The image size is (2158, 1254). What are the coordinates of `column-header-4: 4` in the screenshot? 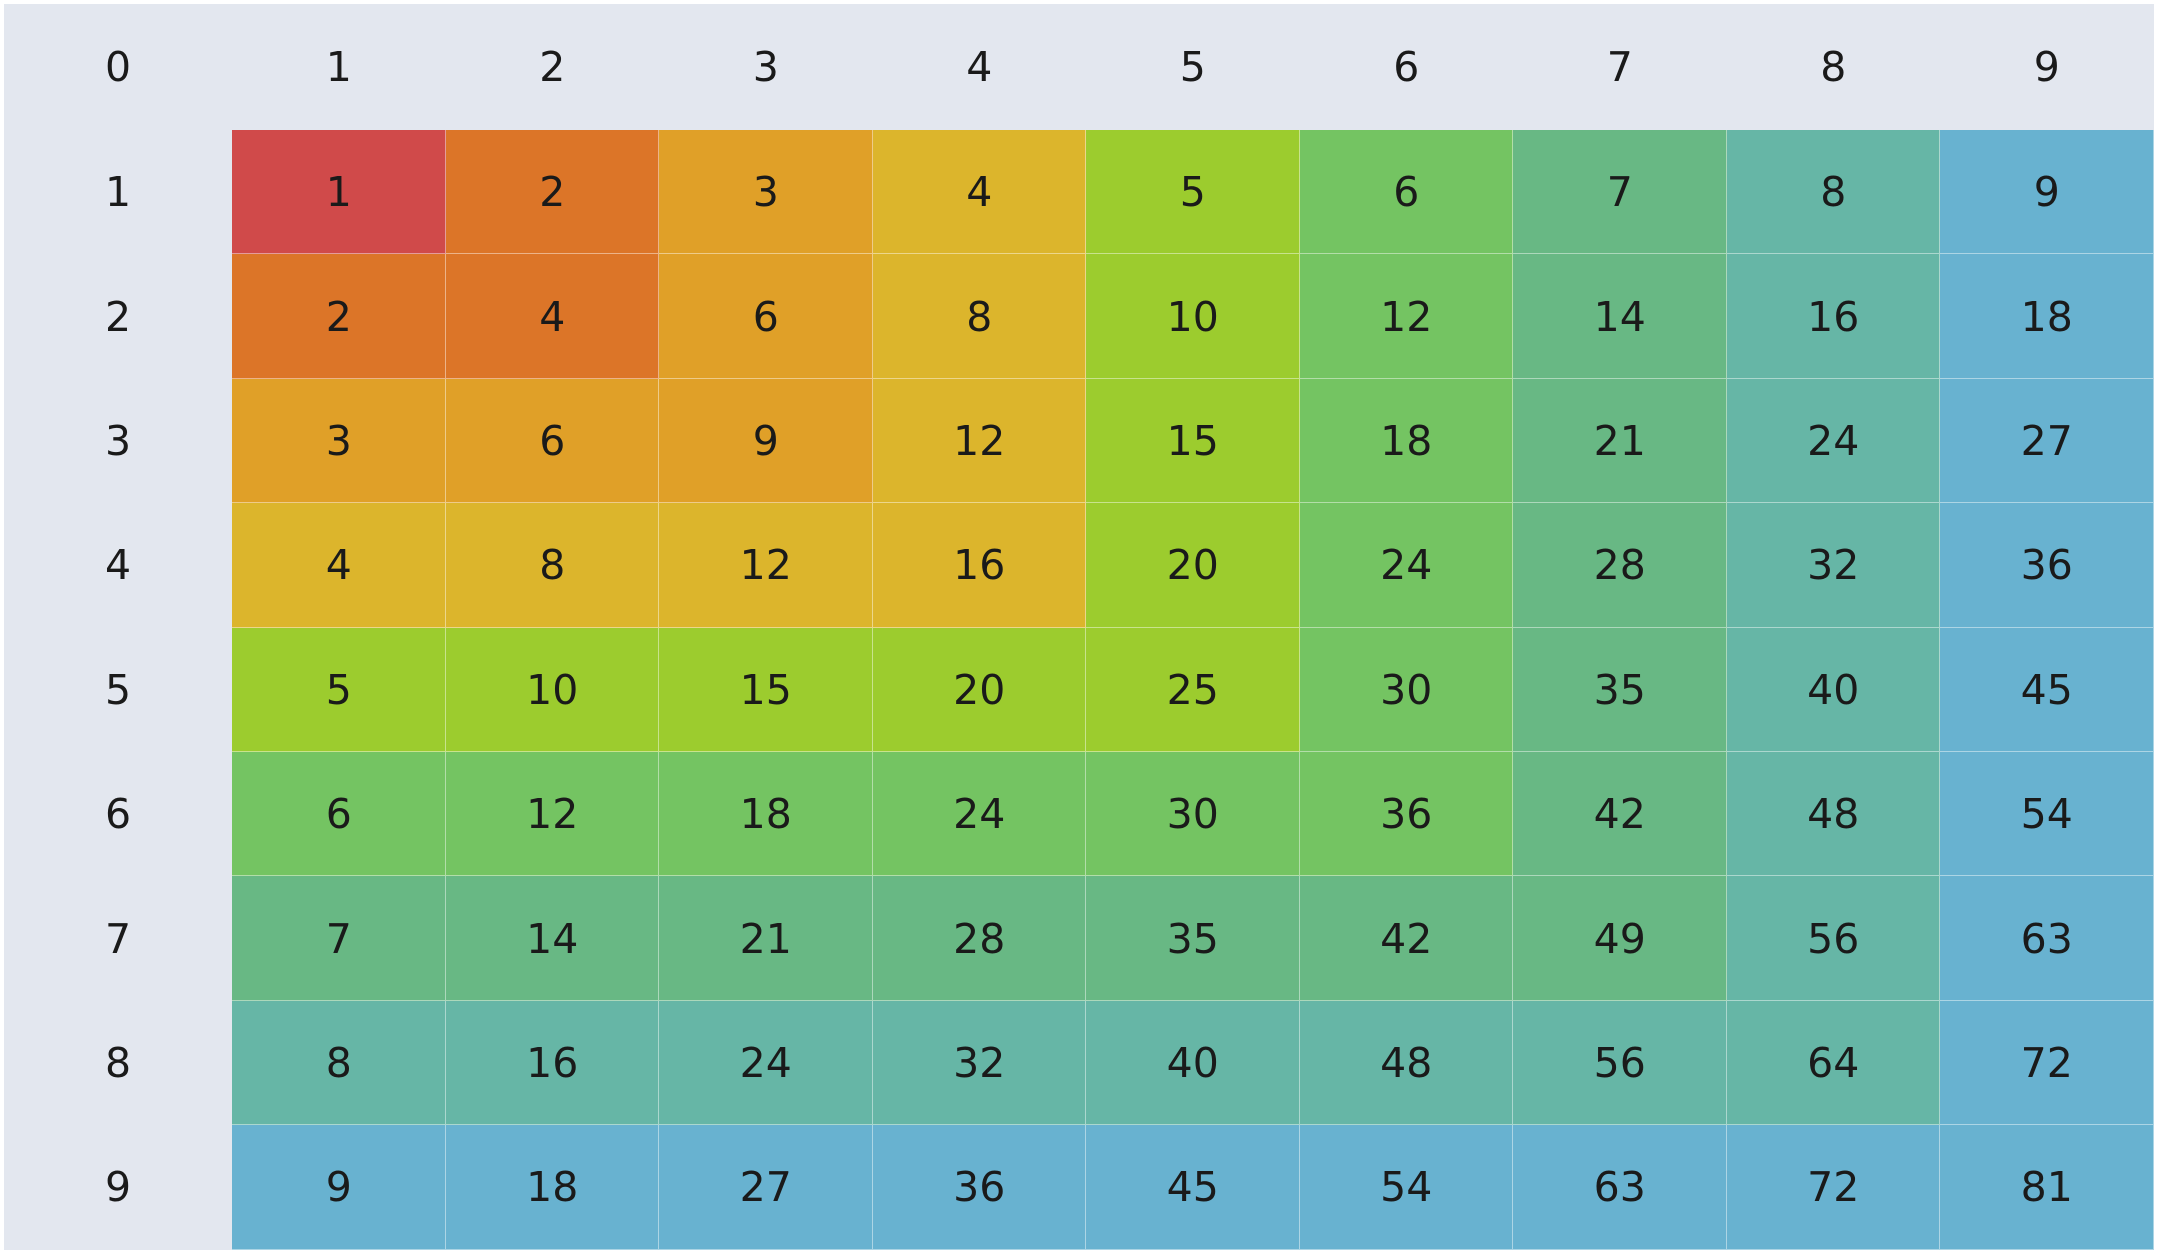 It's located at (979, 67).